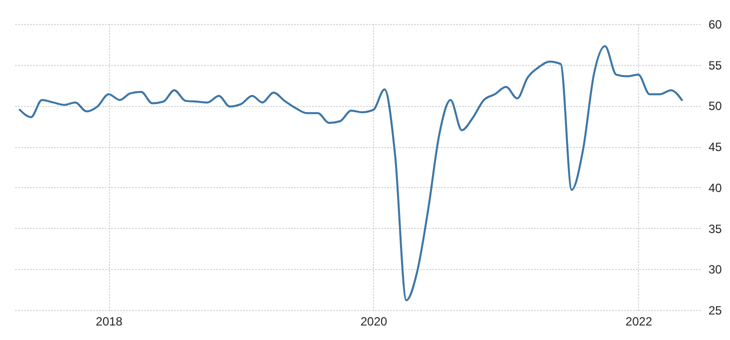 This screenshot has width=730, height=340. I want to click on x-tick-label: 2022, so click(639, 321).